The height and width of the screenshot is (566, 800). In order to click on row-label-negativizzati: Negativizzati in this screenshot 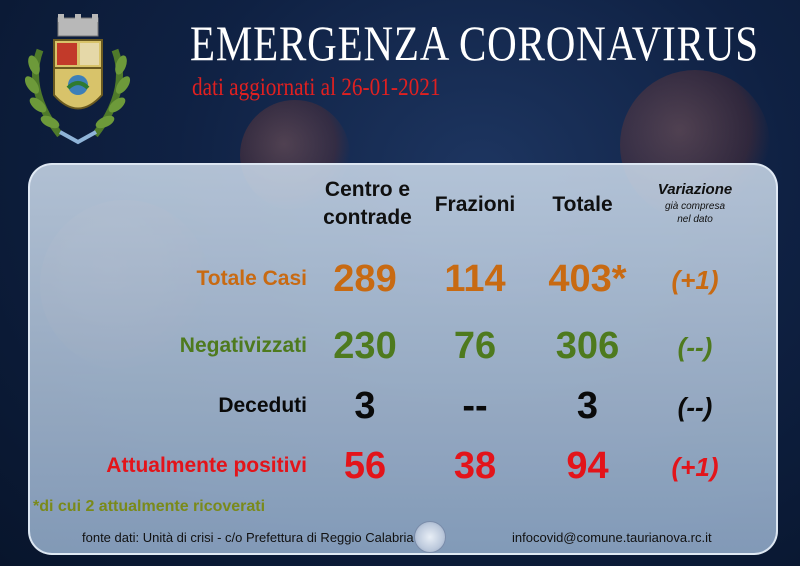, I will do `click(243, 345)`.